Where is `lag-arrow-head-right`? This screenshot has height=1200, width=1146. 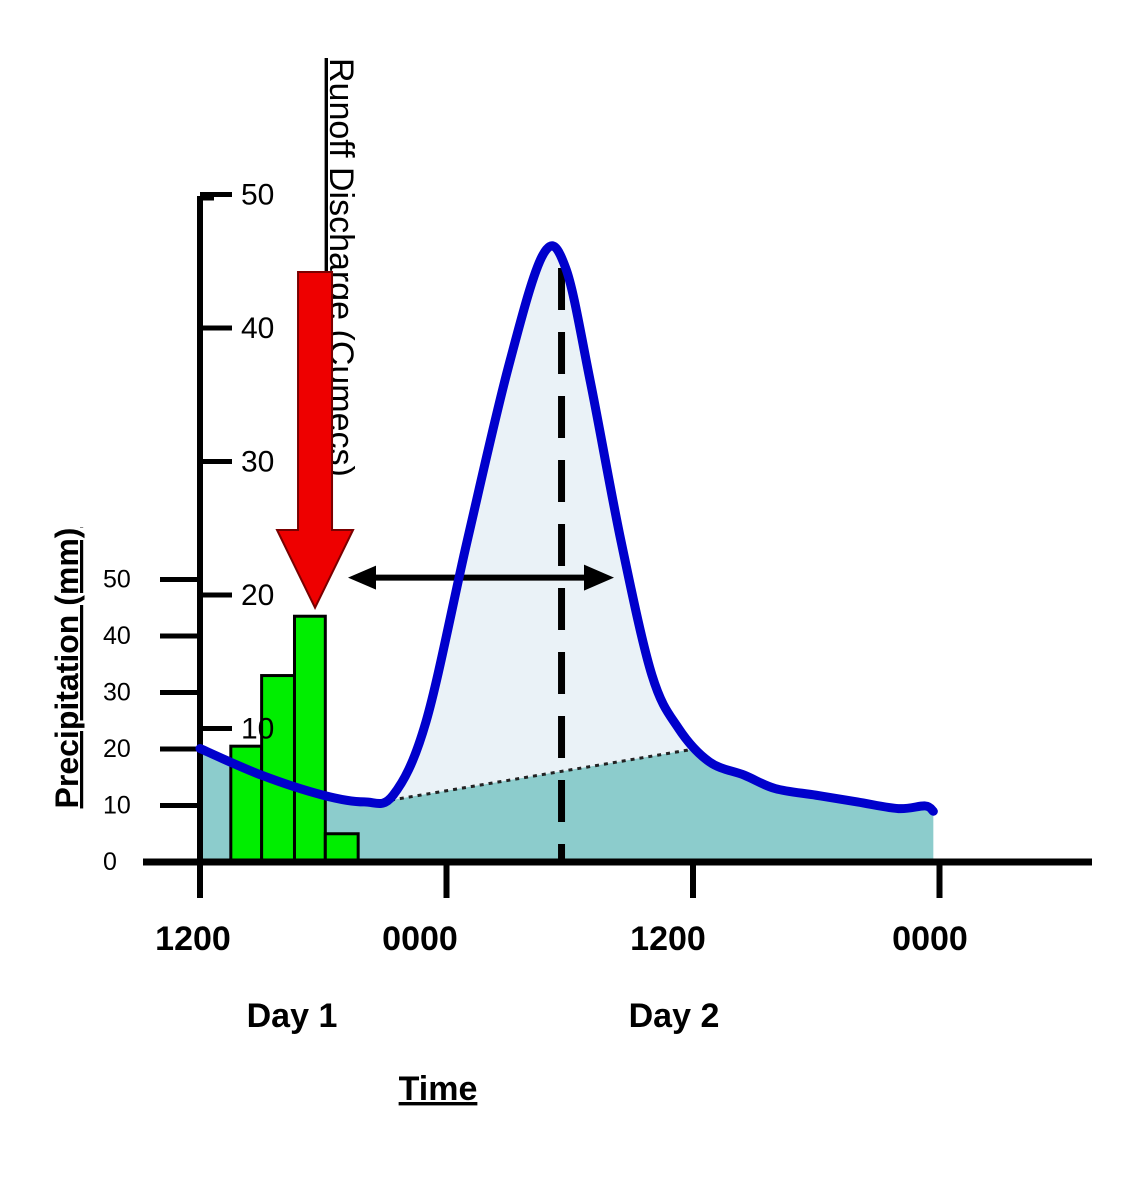
lag-arrow-head-right is located at coordinates (599, 577).